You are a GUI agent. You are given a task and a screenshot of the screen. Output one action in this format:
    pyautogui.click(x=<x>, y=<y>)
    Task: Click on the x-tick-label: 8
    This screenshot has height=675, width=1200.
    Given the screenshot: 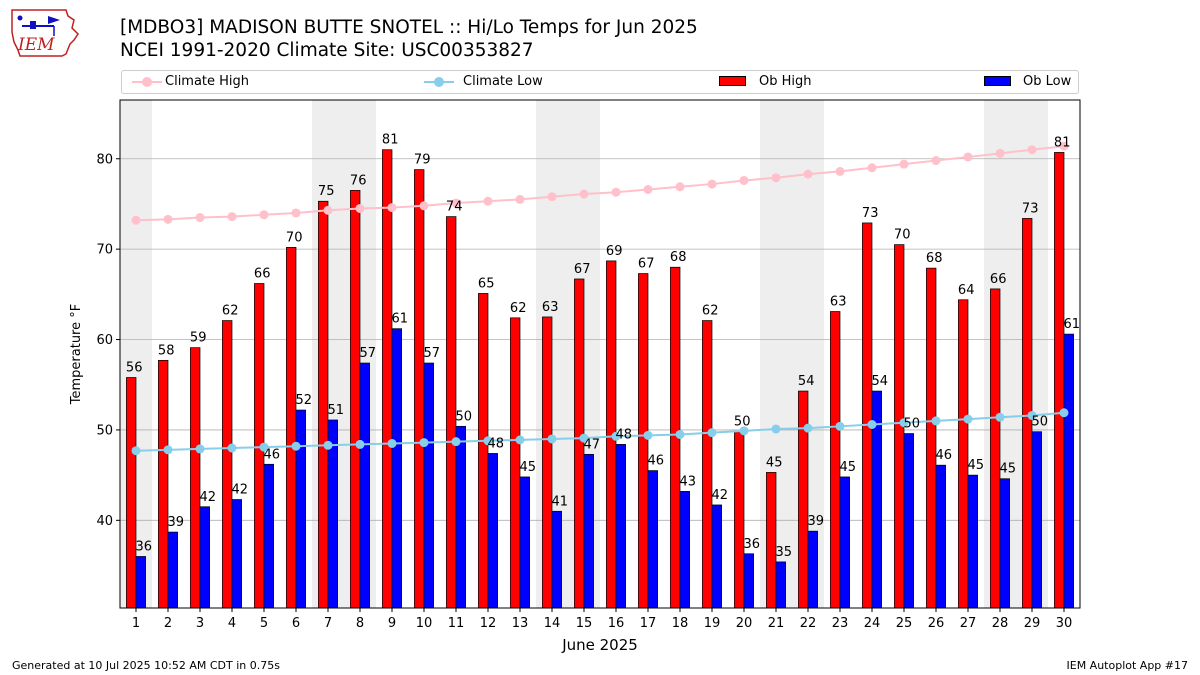 What is the action you would take?
    pyautogui.click(x=360, y=623)
    